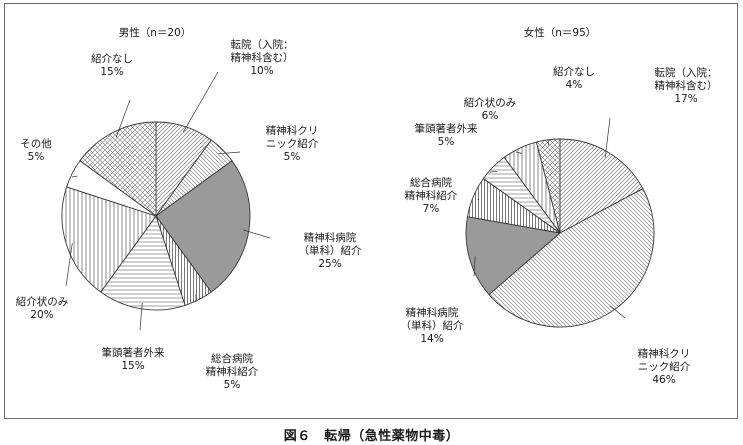 This screenshot has height=445, width=743. I want to click on male-label-tenin: 転院（入院：精神科含む） 10%, so click(262, 57).